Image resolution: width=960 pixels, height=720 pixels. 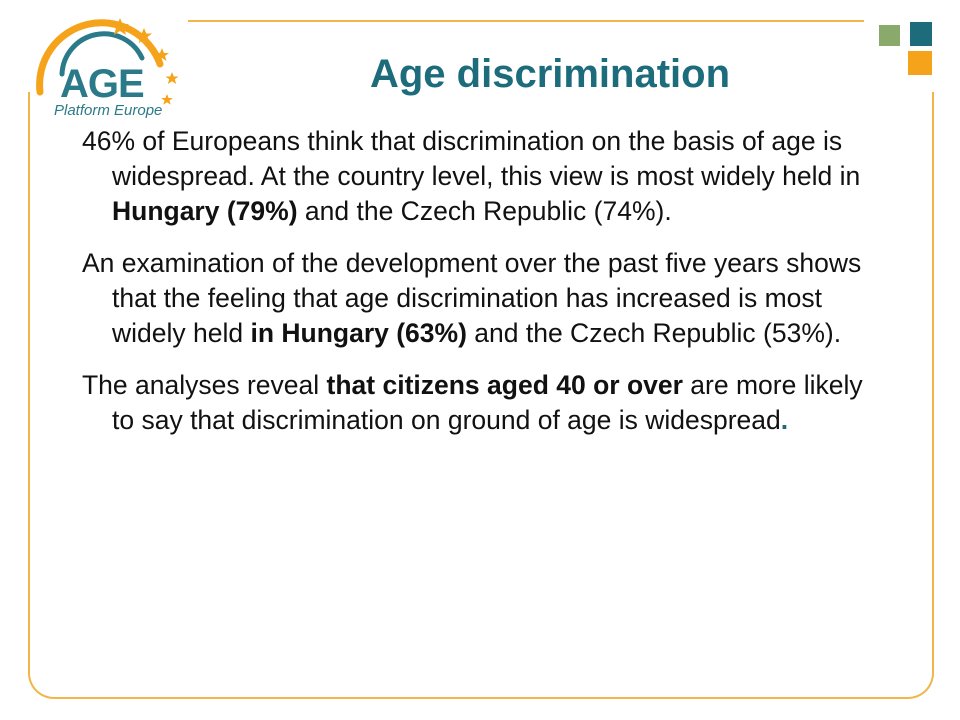 What do you see at coordinates (784, 420) in the screenshot?
I see `paragraph-3-period: .` at bounding box center [784, 420].